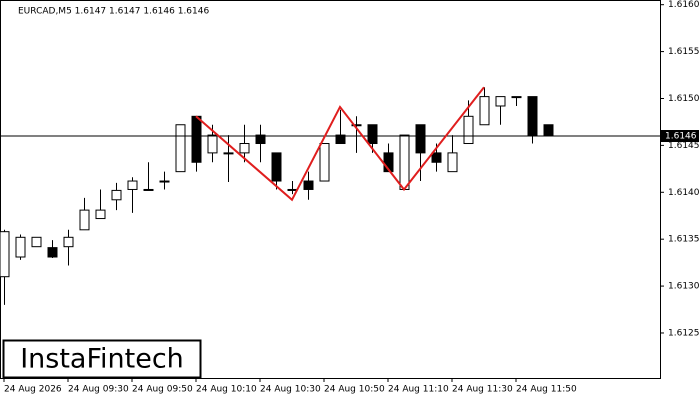 The height and width of the screenshot is (400, 700). What do you see at coordinates (684, 5) in the screenshot?
I see `y-tick-label: 1.6160` at bounding box center [684, 5].